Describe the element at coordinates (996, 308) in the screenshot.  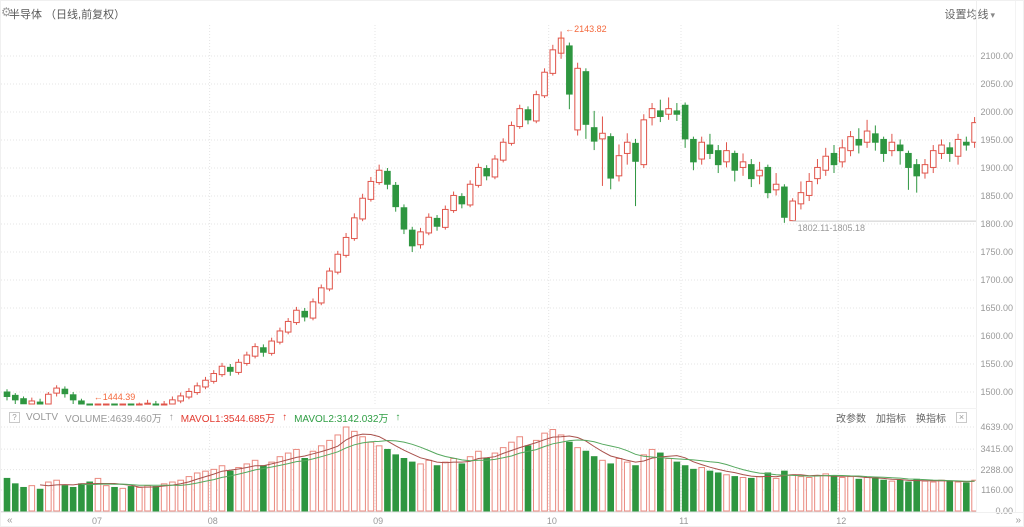
I see `price-axis-label: 1650.00` at that location.